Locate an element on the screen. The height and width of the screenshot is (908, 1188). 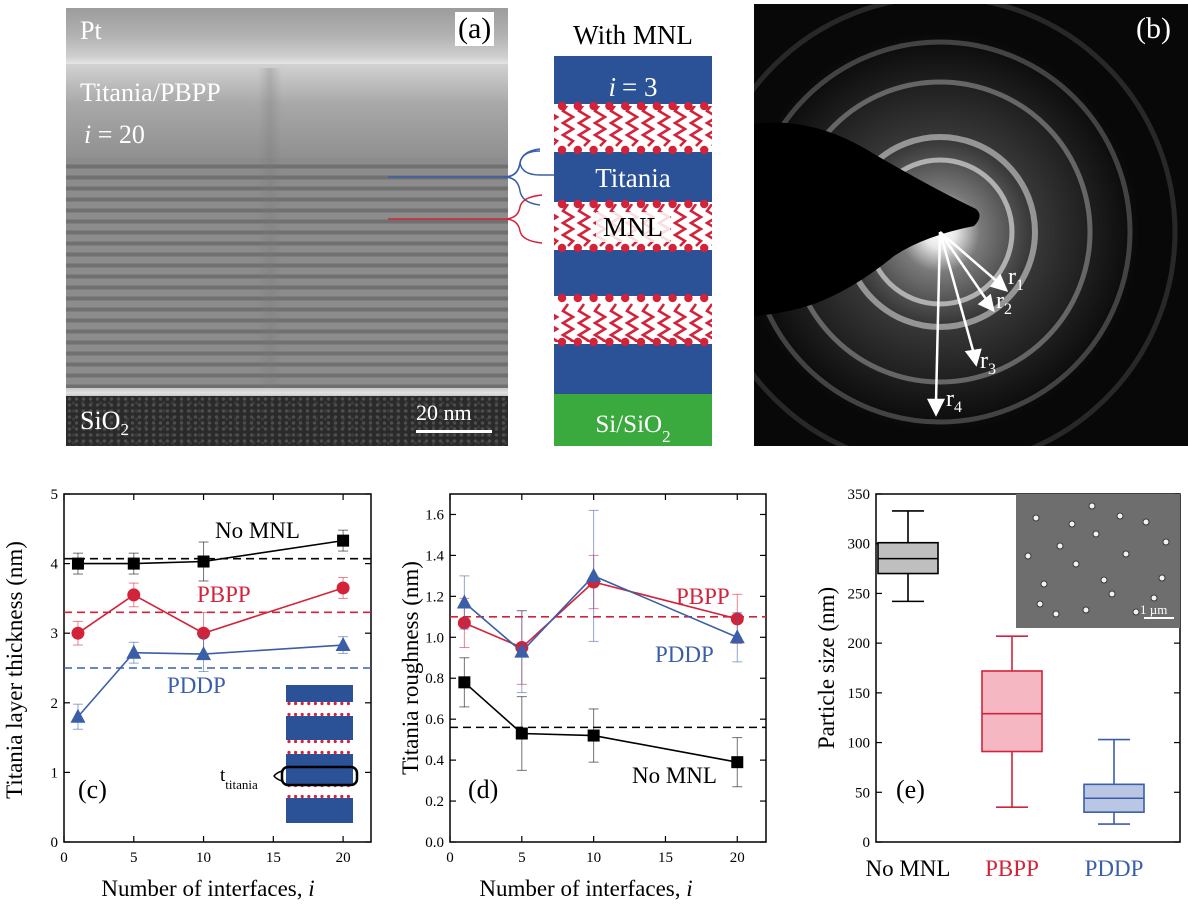
arrow-r3-head is located at coordinates (973, 357).